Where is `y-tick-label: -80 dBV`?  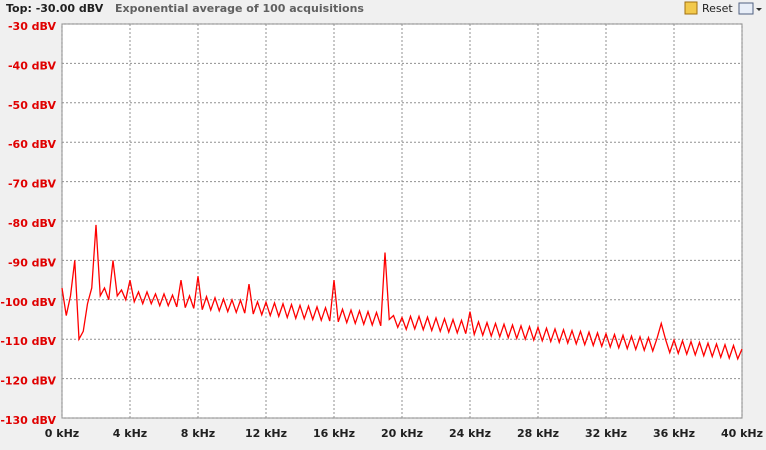 y-tick-label: -80 dBV is located at coordinates (32, 223).